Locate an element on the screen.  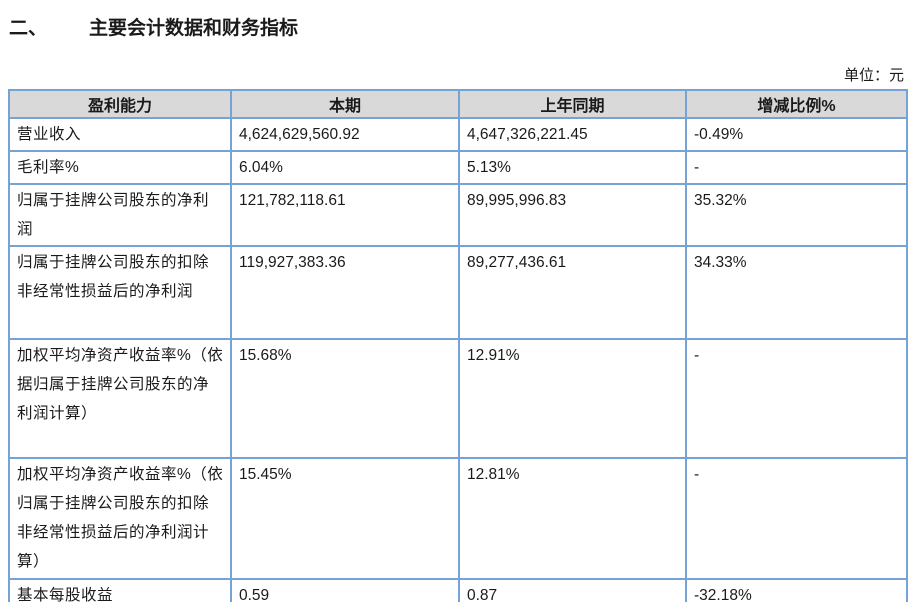
prior-period-value: 12.81% is located at coordinates (572, 518).